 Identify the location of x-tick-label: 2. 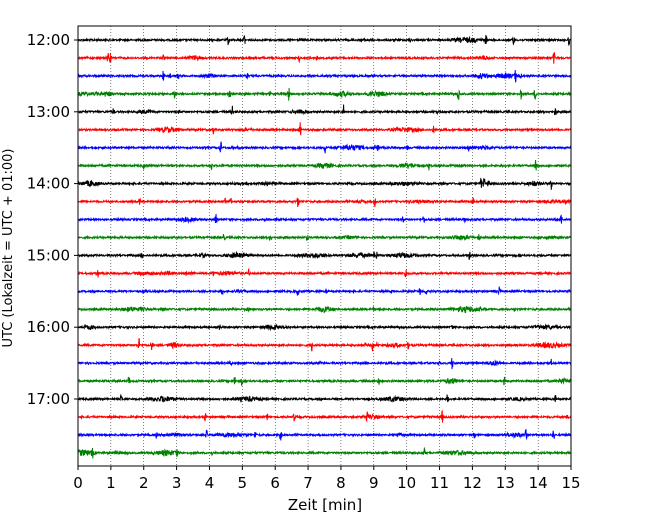
(144, 483).